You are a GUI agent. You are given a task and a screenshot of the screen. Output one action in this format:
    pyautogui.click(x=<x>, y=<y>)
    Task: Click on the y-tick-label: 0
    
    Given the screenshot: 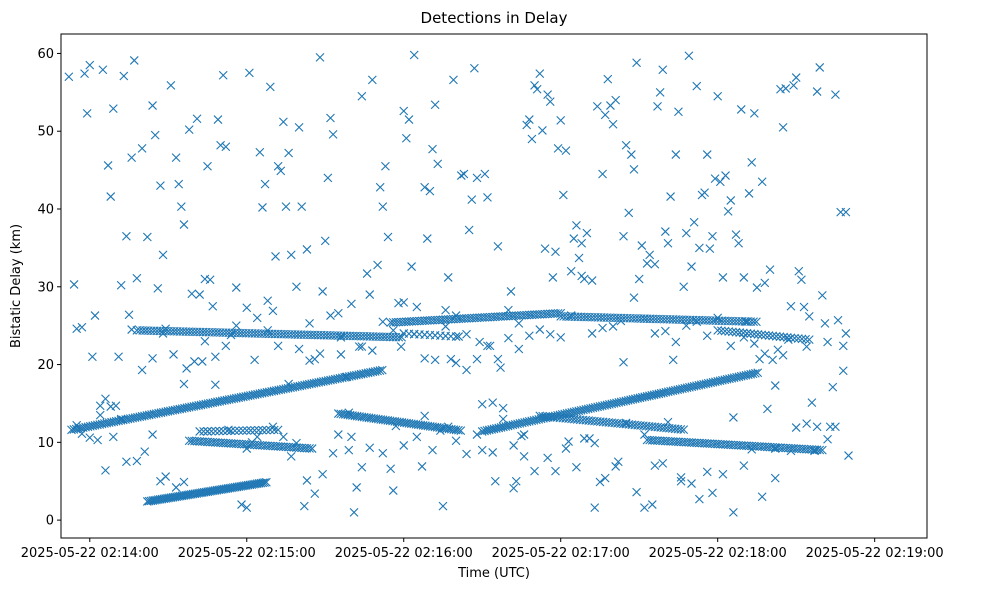 What is the action you would take?
    pyautogui.click(x=50, y=521)
    